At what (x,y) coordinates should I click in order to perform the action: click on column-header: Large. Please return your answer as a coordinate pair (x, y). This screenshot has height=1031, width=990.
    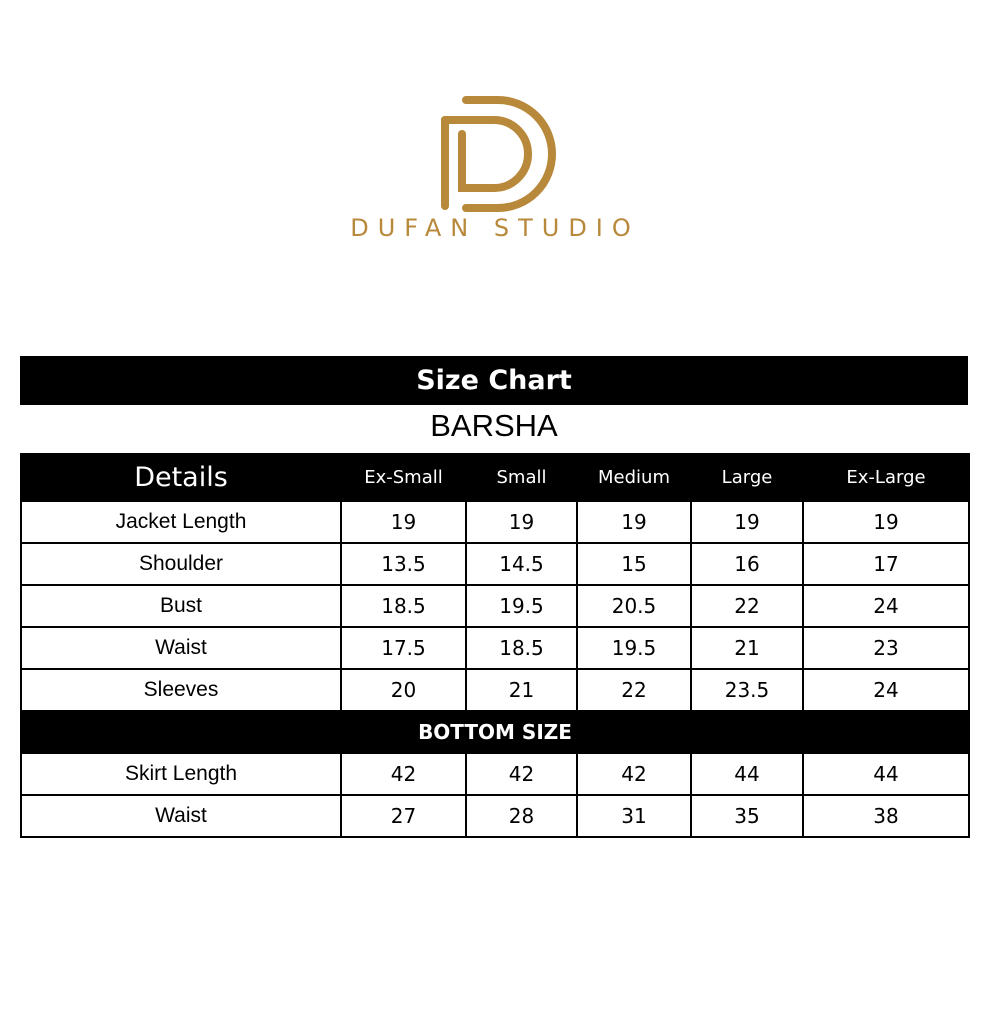
    Looking at the image, I should click on (747, 477).